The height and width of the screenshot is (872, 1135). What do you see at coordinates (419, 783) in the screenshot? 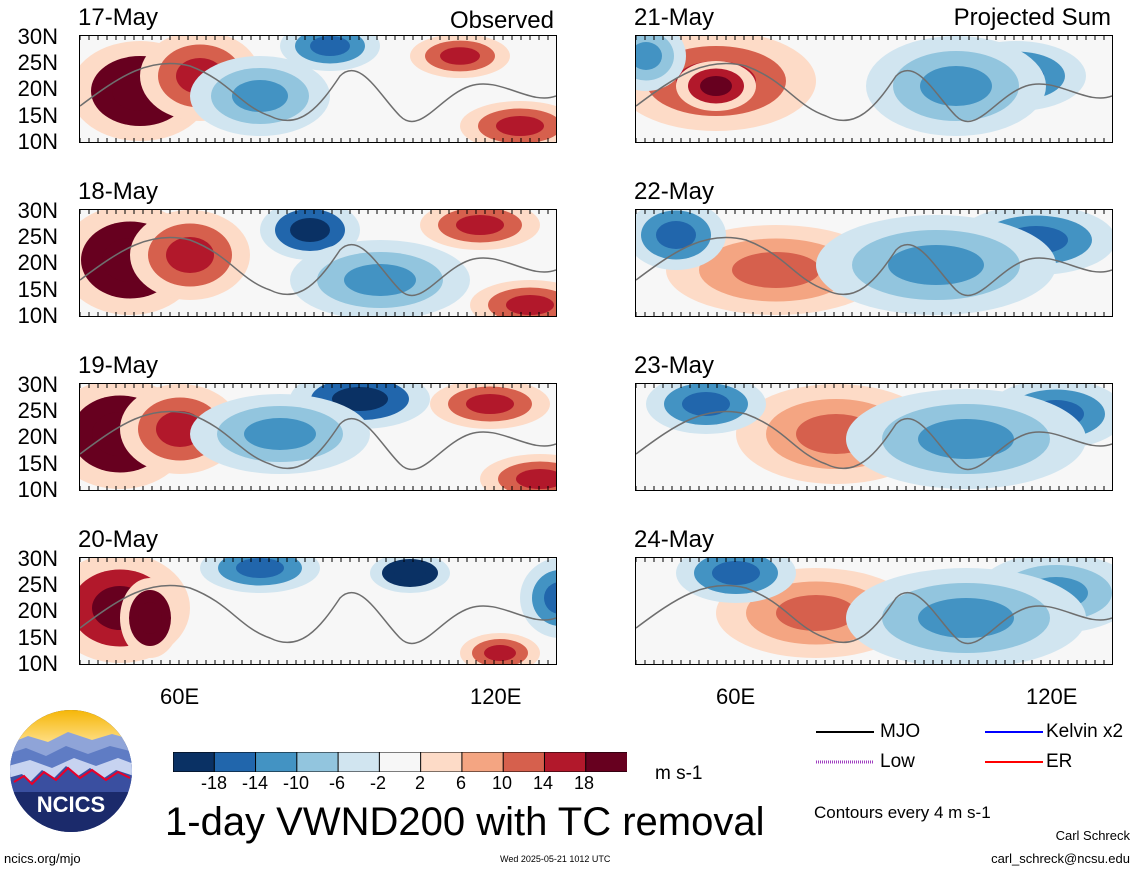
I see `colorbar-tick-label: 2` at bounding box center [419, 783].